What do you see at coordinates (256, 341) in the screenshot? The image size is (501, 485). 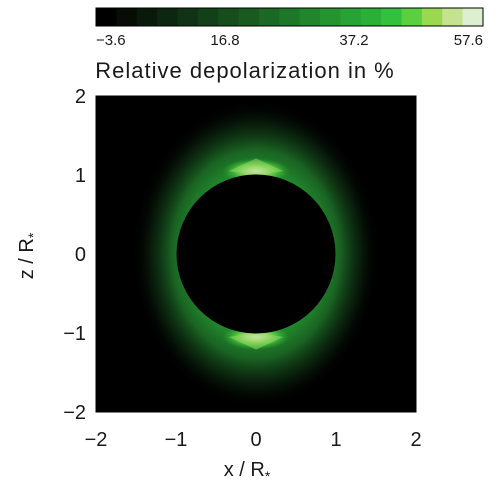 I see `wedge-south` at bounding box center [256, 341].